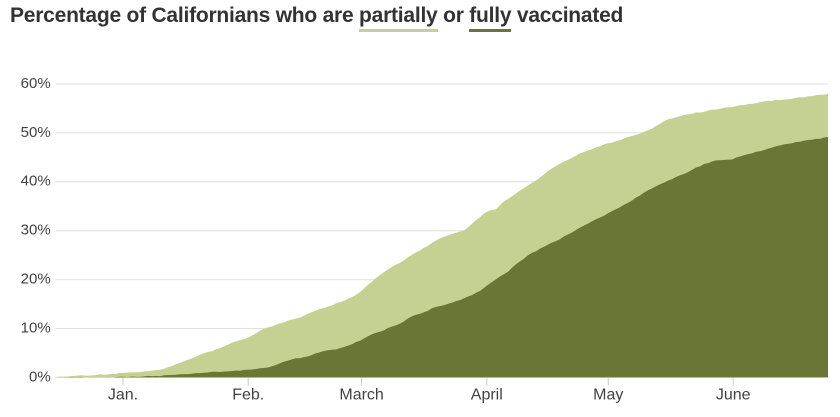  What do you see at coordinates (36, 181) in the screenshot?
I see `svg-text: 40%` at bounding box center [36, 181].